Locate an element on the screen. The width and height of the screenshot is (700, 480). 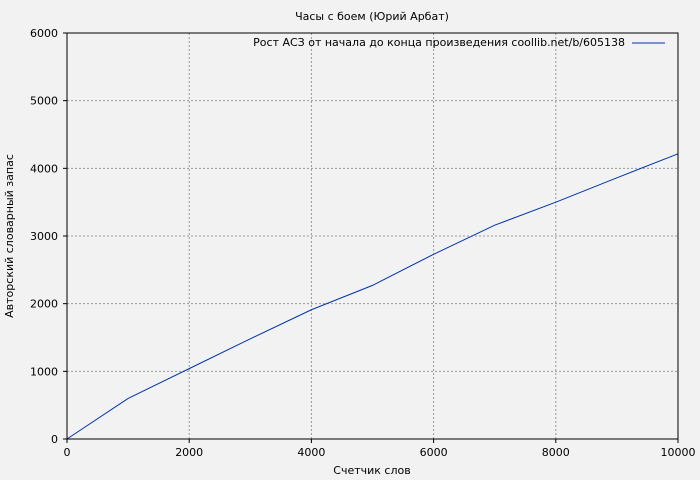
x-tick-label: 6000 is located at coordinates (434, 452).